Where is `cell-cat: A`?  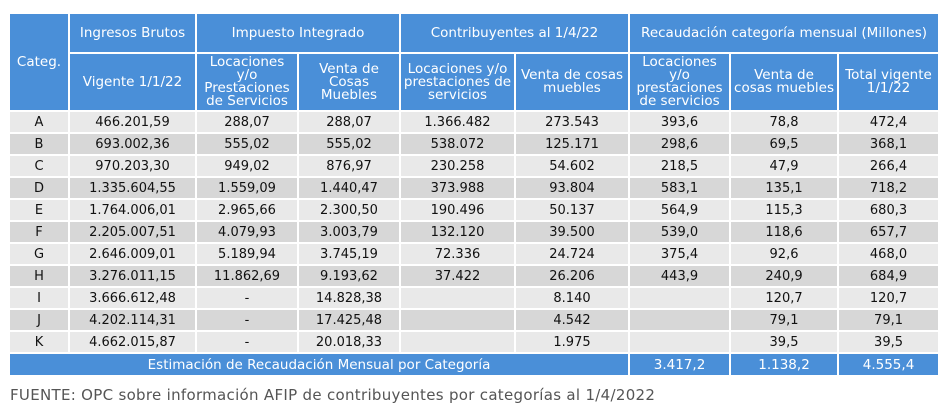 cell-cat: A is located at coordinates (40, 123).